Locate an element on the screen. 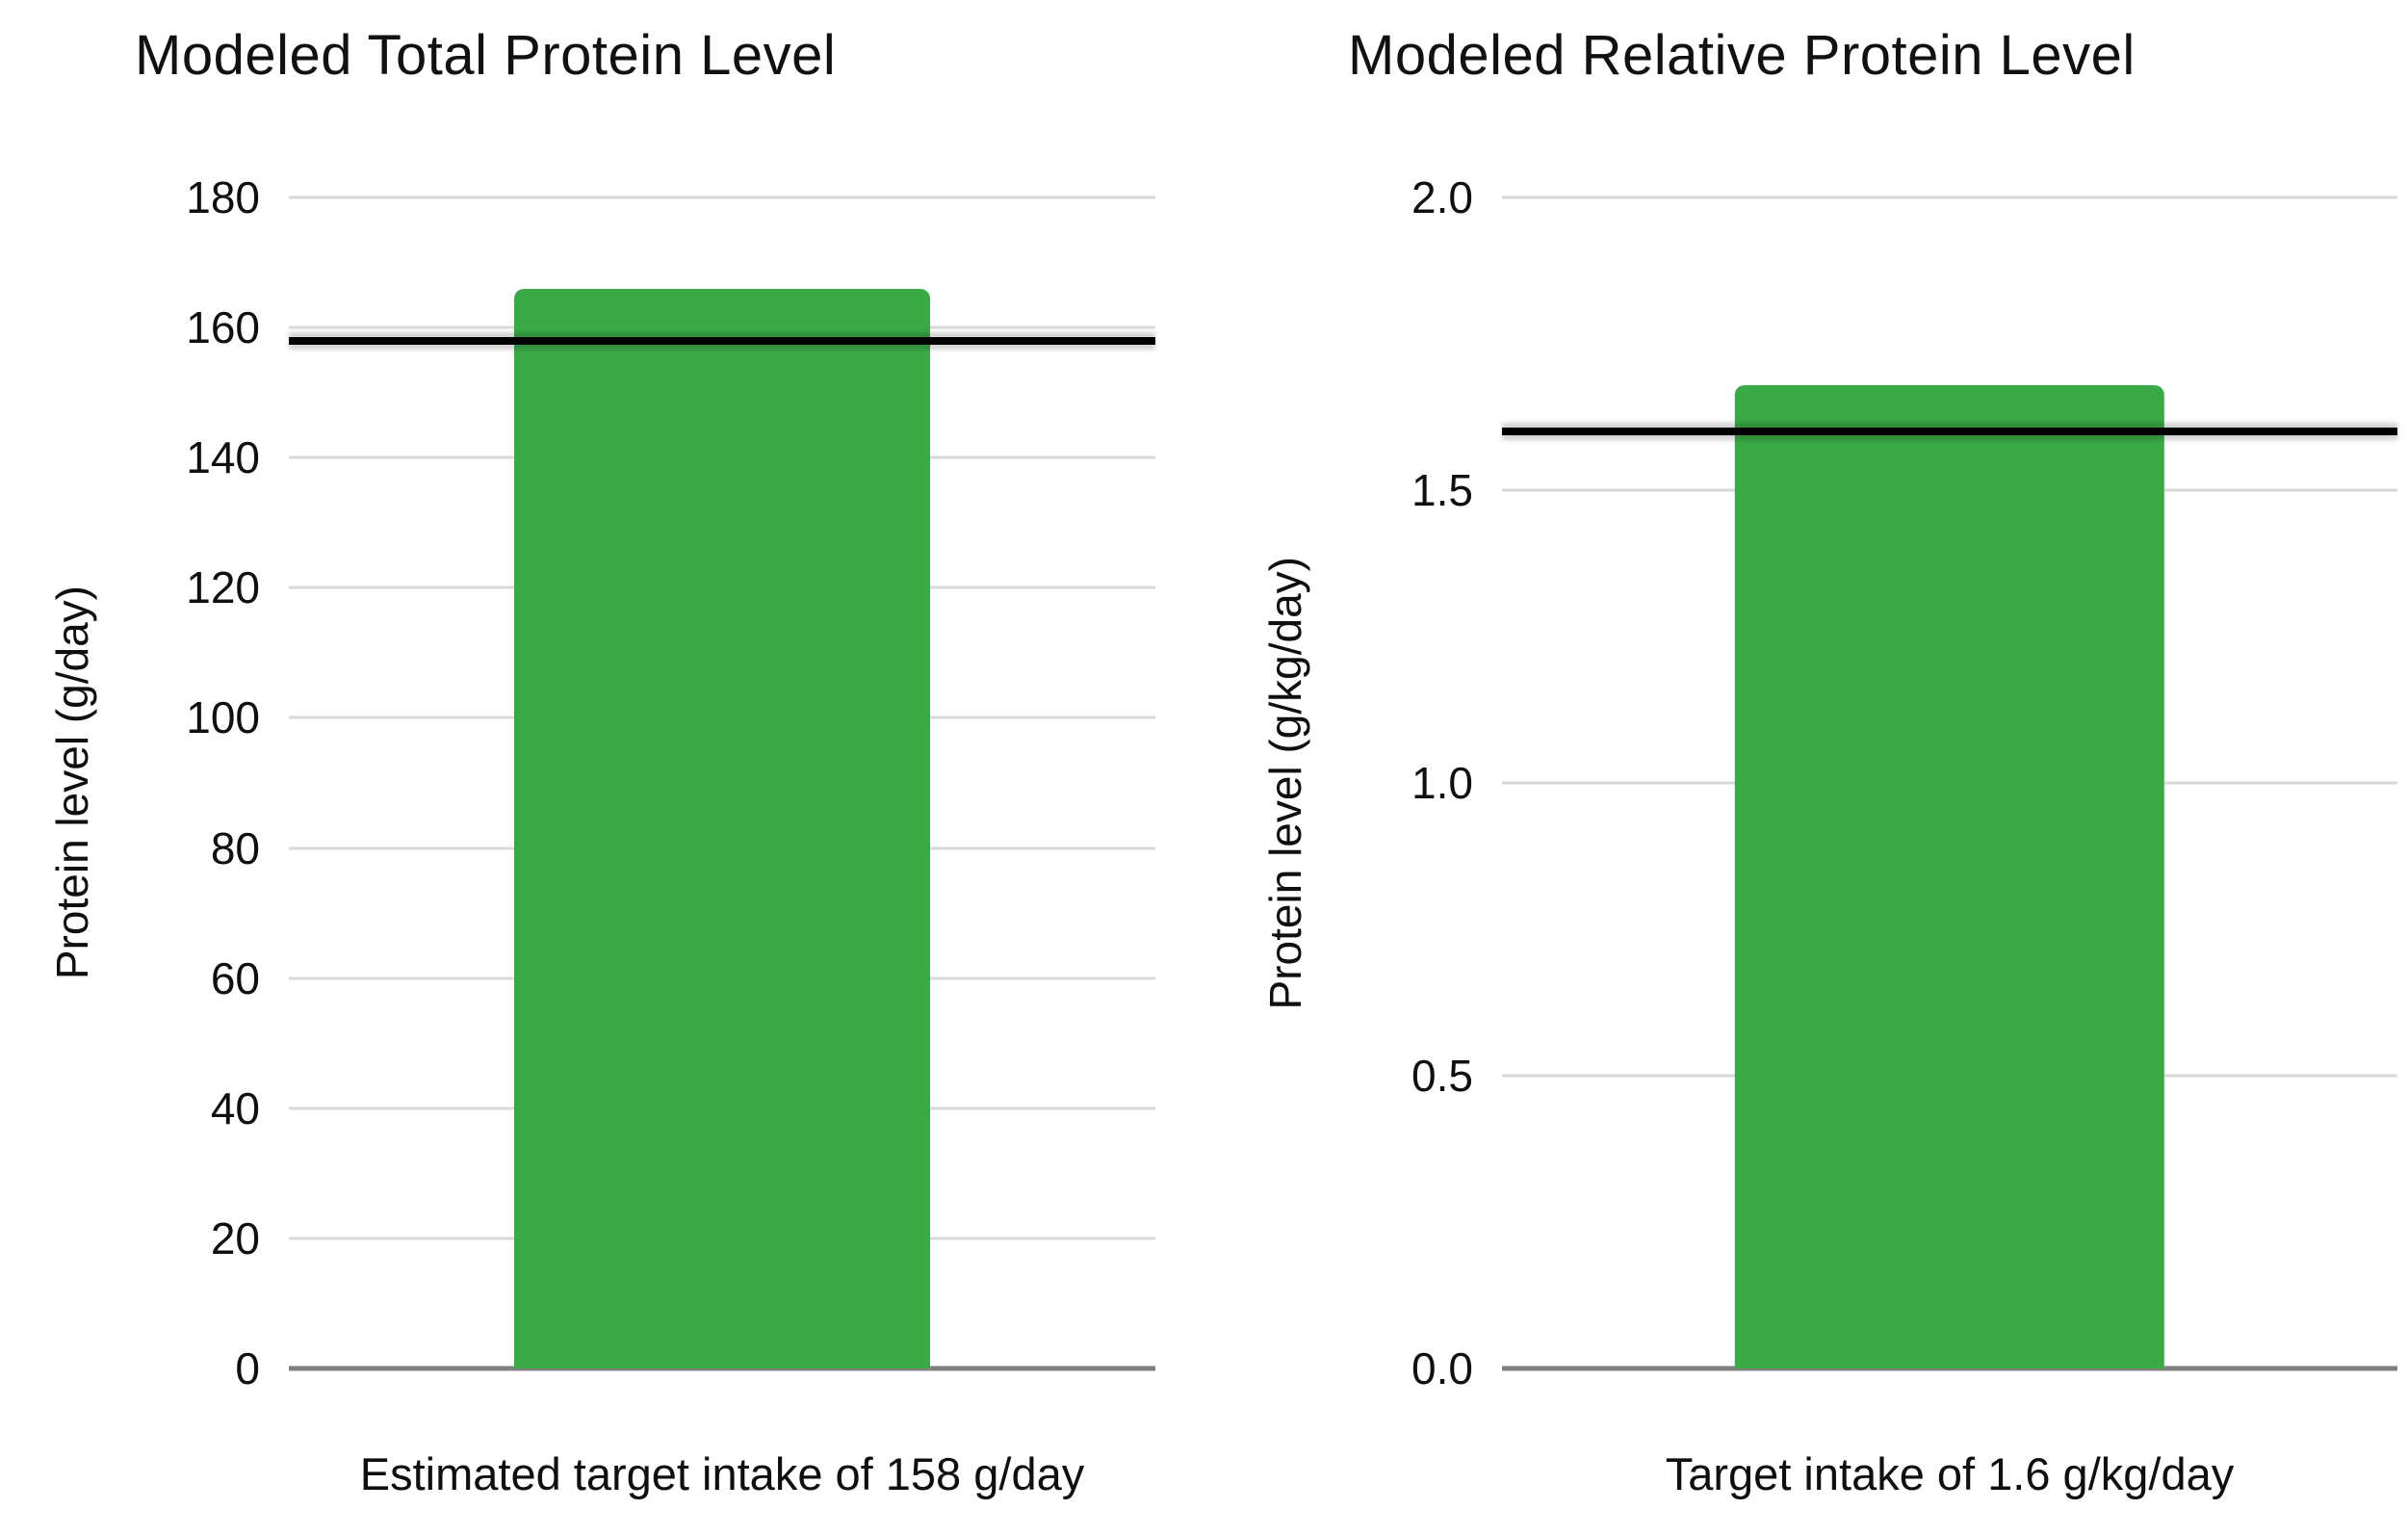  y-axis-label-column: Protein level (g/day) is located at coordinates (72, 782).